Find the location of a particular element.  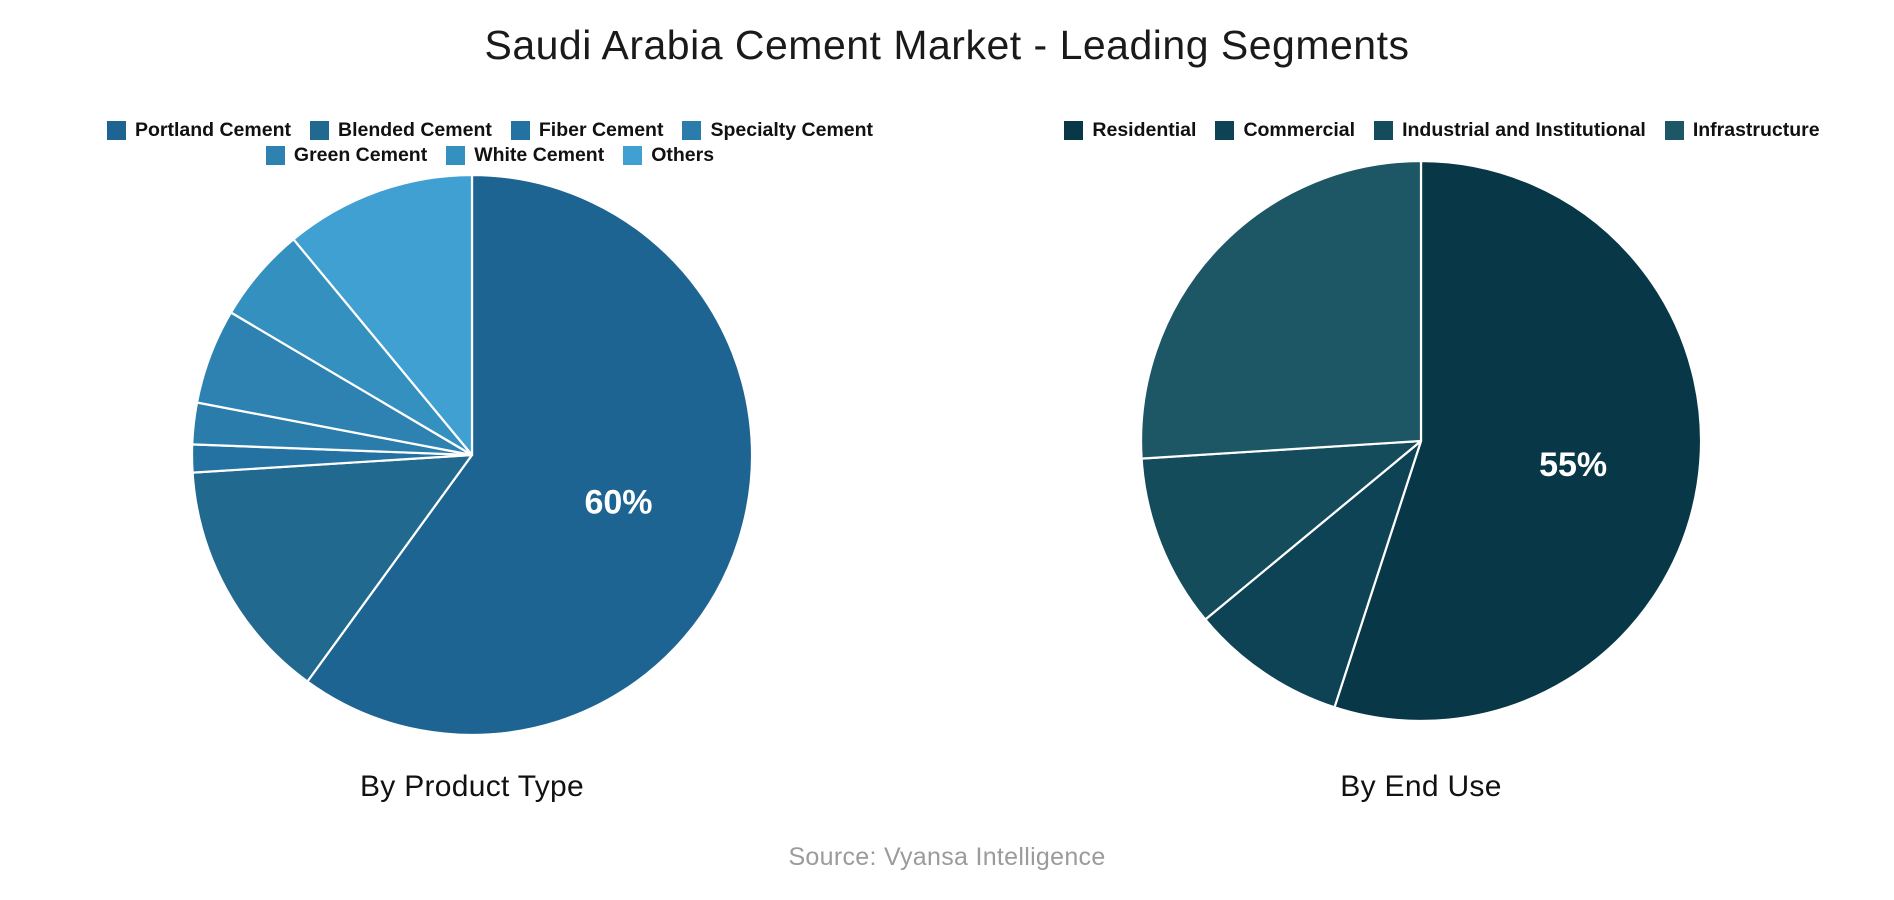

chart-caption: By Product Type is located at coordinates (472, 786).